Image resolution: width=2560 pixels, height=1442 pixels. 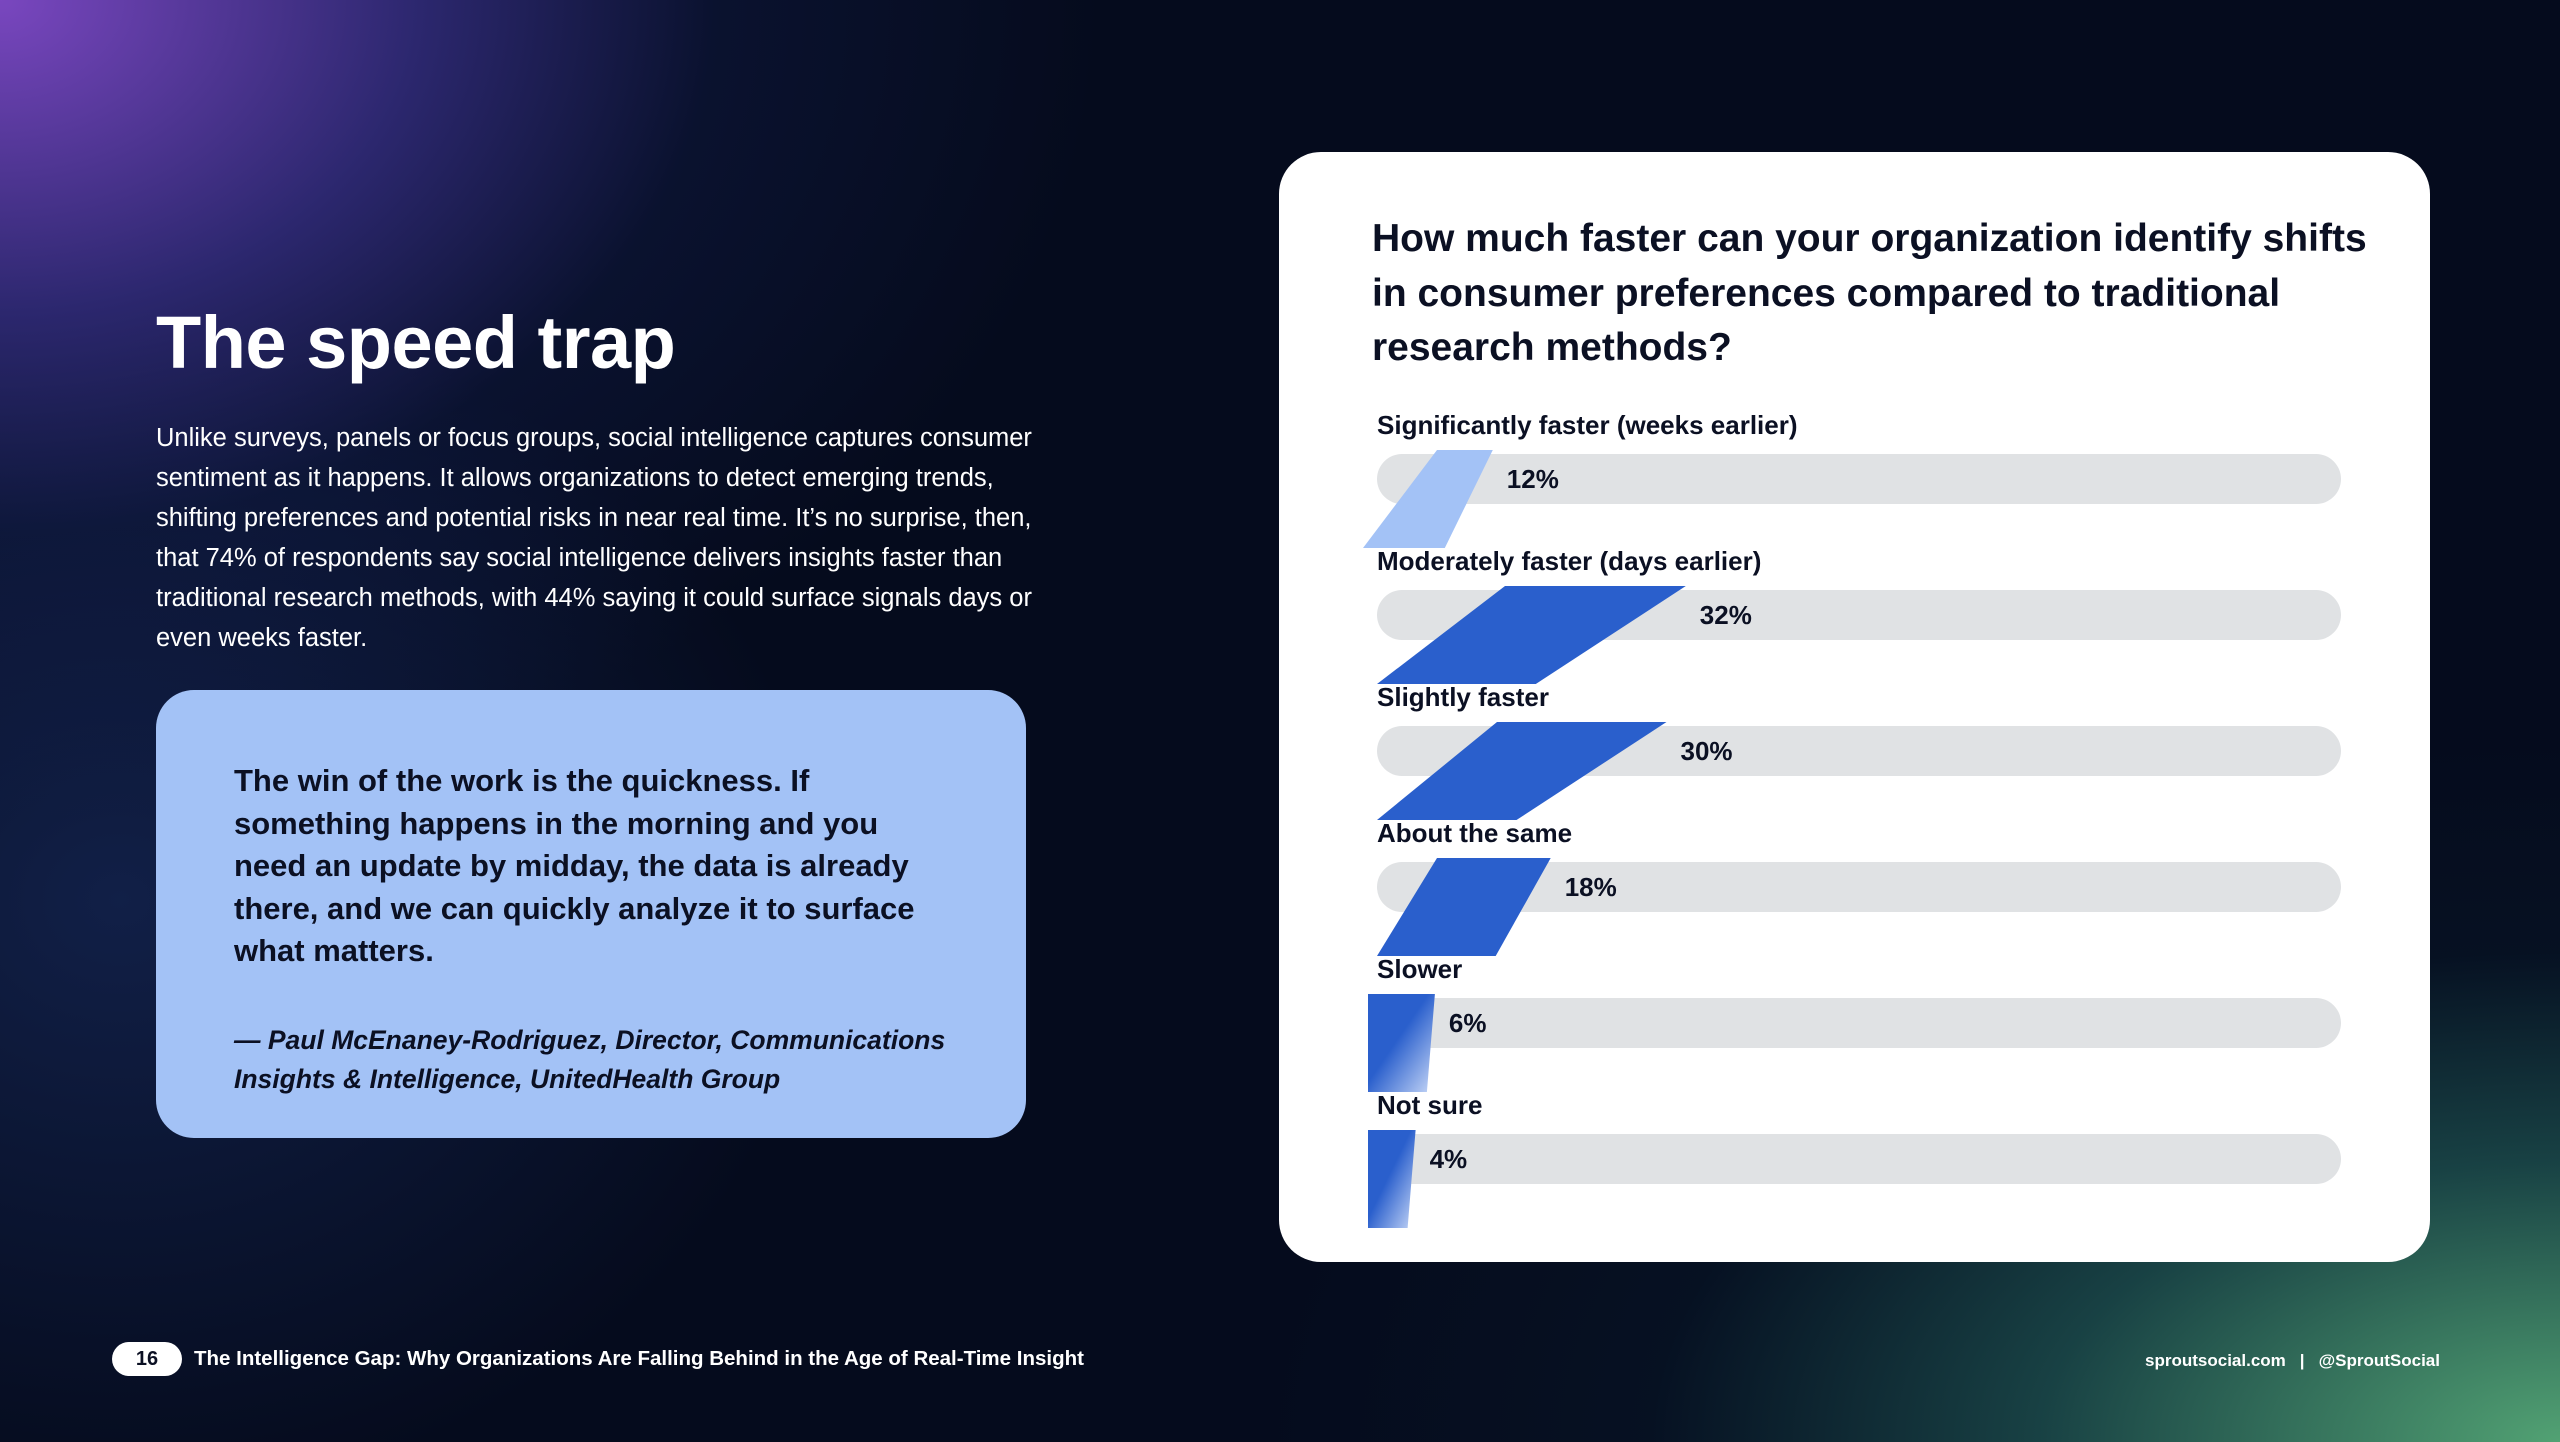 What do you see at coordinates (1463, 697) in the screenshot?
I see `category-label: Slightly faster` at bounding box center [1463, 697].